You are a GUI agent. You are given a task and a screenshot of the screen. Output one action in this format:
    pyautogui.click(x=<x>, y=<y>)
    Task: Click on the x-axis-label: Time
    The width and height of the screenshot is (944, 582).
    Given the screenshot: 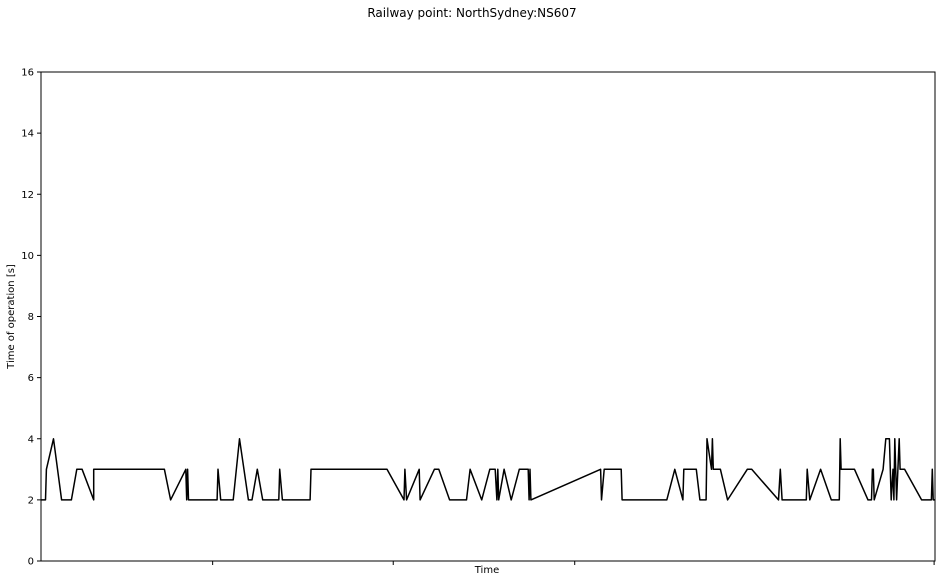 What is the action you would take?
    pyautogui.click(x=486, y=570)
    